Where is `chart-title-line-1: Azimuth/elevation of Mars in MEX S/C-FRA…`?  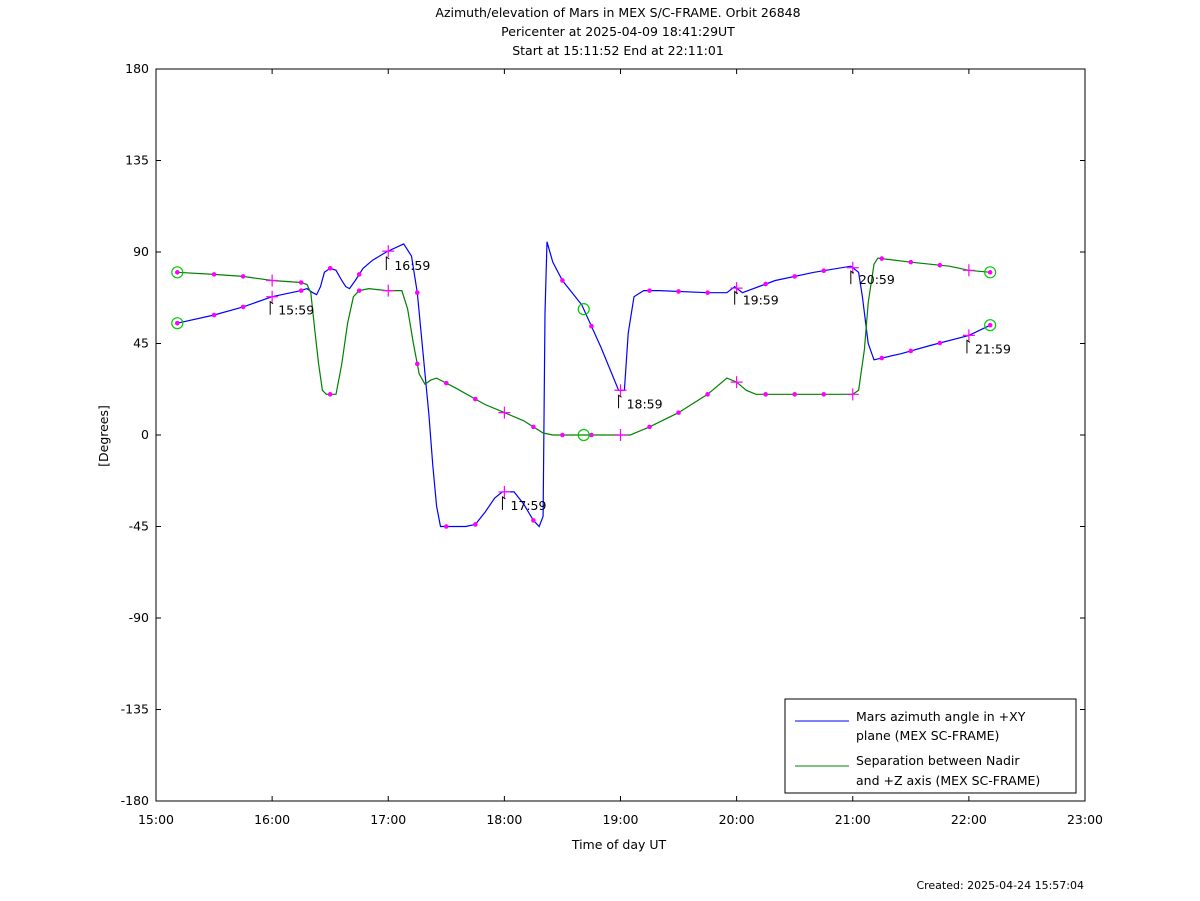 chart-title-line-1: Azimuth/elevation of Mars in MEX S/C-FRA… is located at coordinates (617, 12).